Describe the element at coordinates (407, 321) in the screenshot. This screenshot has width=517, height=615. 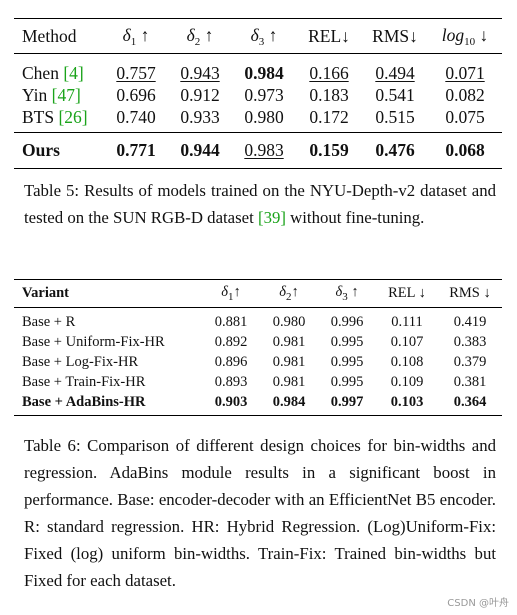
I see `cell-value: 0.111` at that location.